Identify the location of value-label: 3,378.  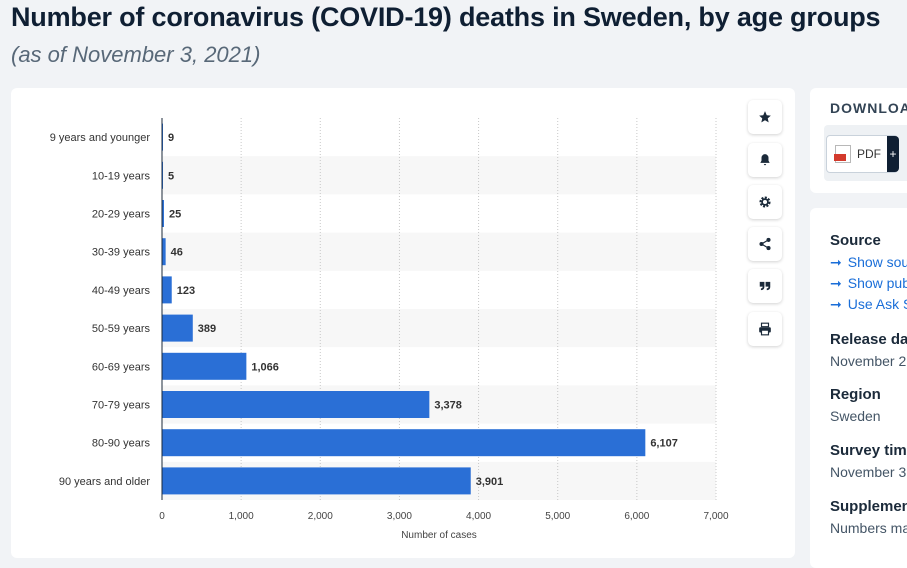
(448, 406).